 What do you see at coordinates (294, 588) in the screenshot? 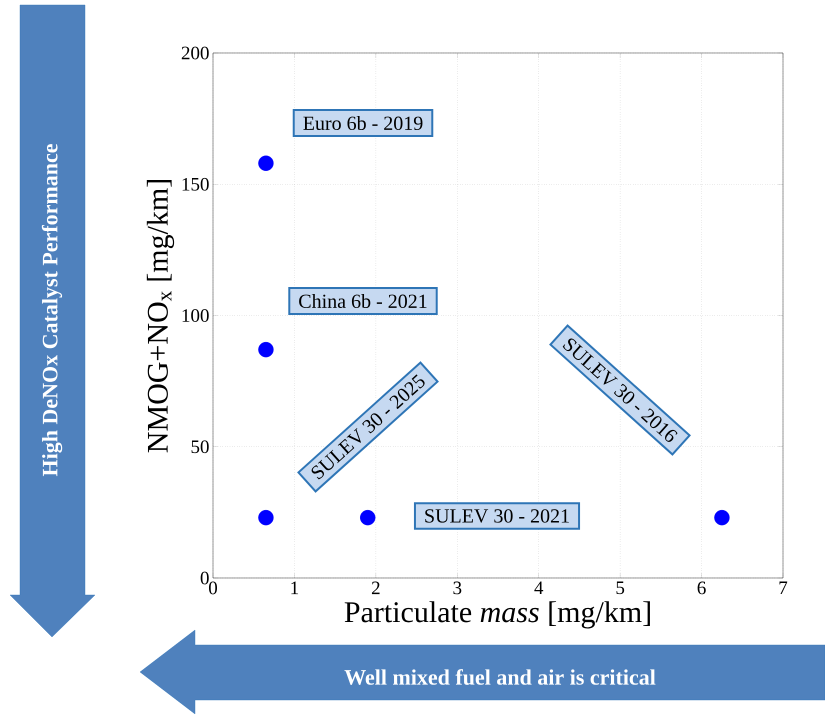
I see `x-tick-label: 1` at bounding box center [294, 588].